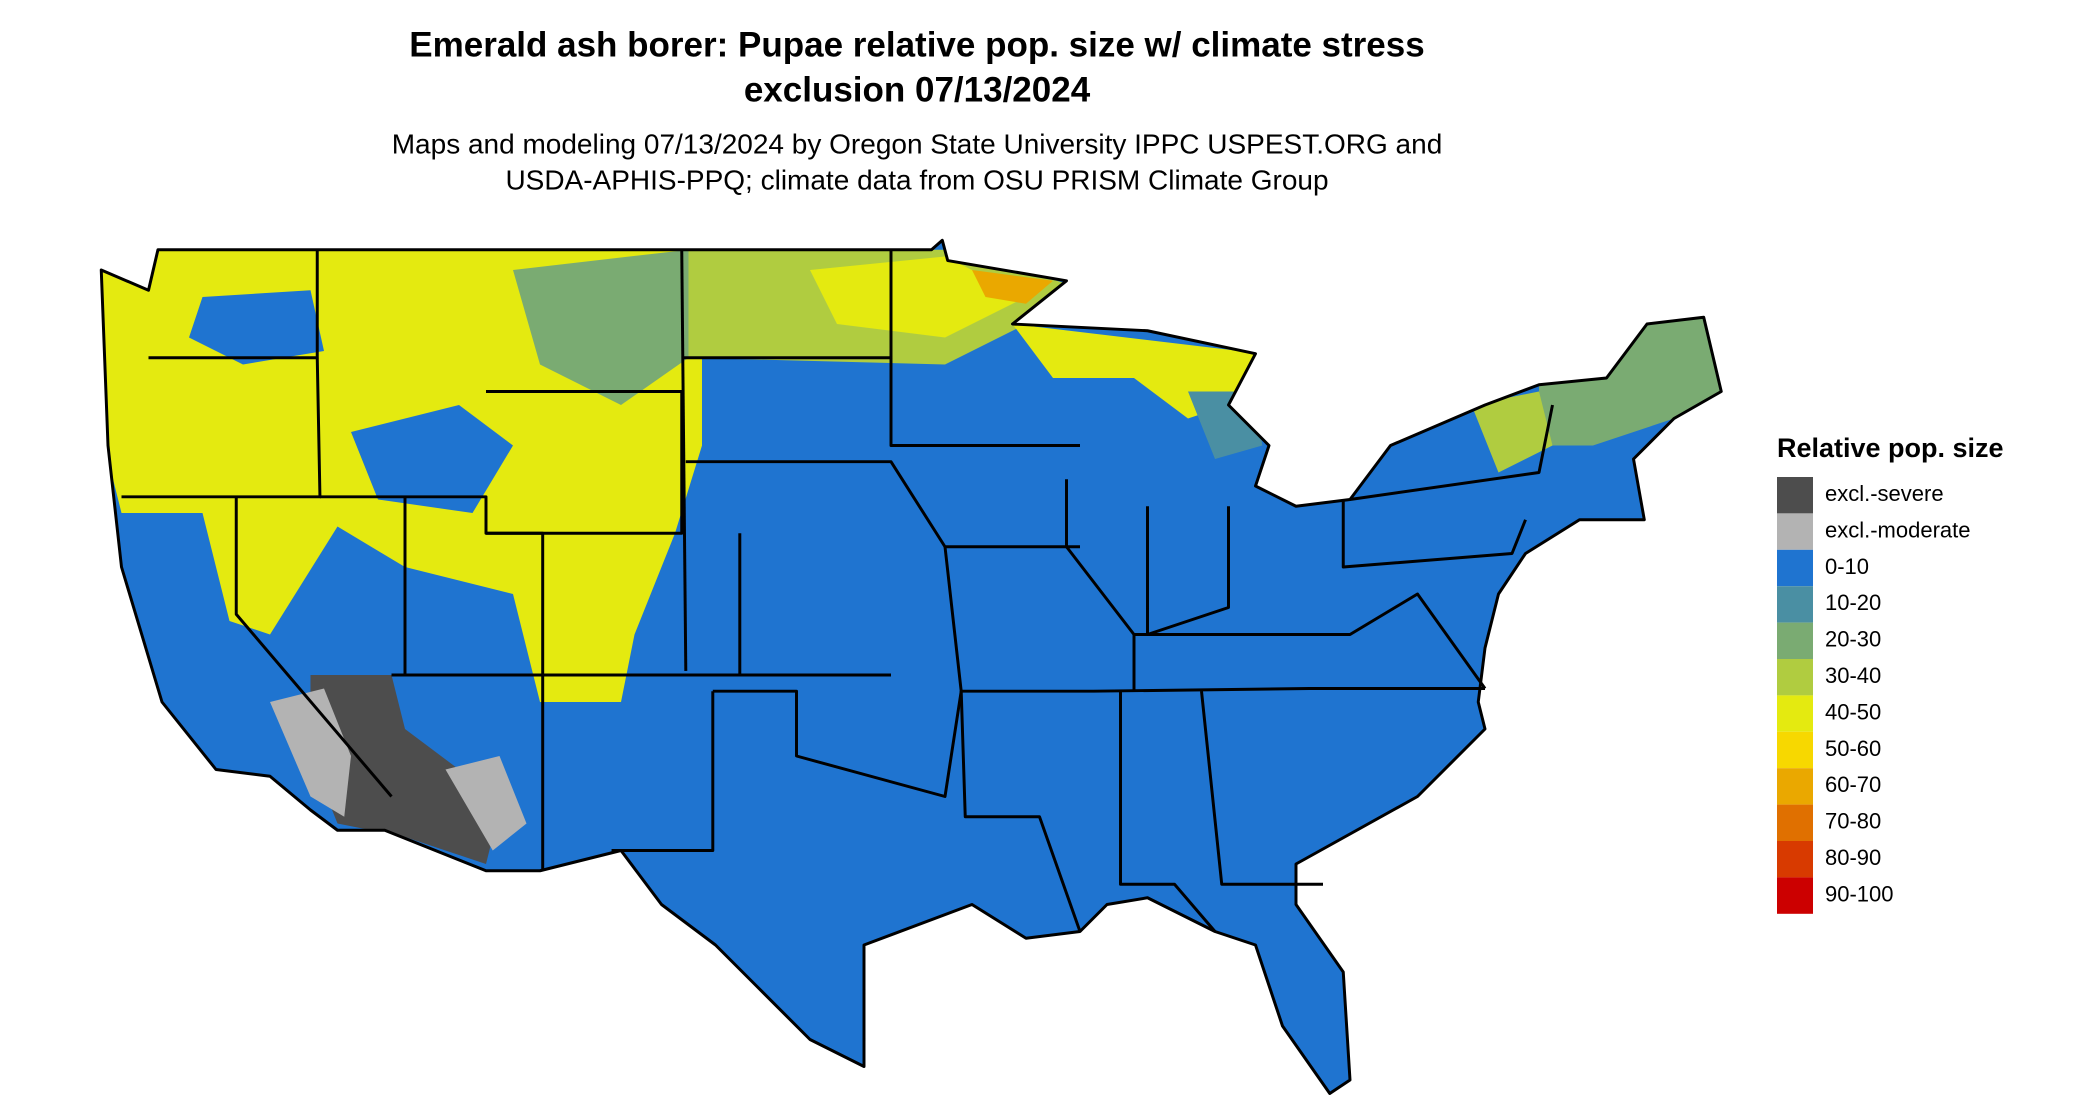 This screenshot has width=2100, height=1116. What do you see at coordinates (405, 769) in the screenshot?
I see `region-excl-severe` at bounding box center [405, 769].